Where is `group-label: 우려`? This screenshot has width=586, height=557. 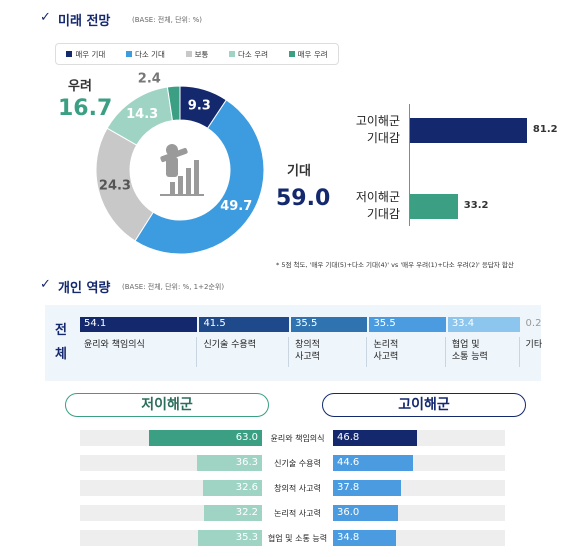 group-label: 우려 is located at coordinates (80, 86).